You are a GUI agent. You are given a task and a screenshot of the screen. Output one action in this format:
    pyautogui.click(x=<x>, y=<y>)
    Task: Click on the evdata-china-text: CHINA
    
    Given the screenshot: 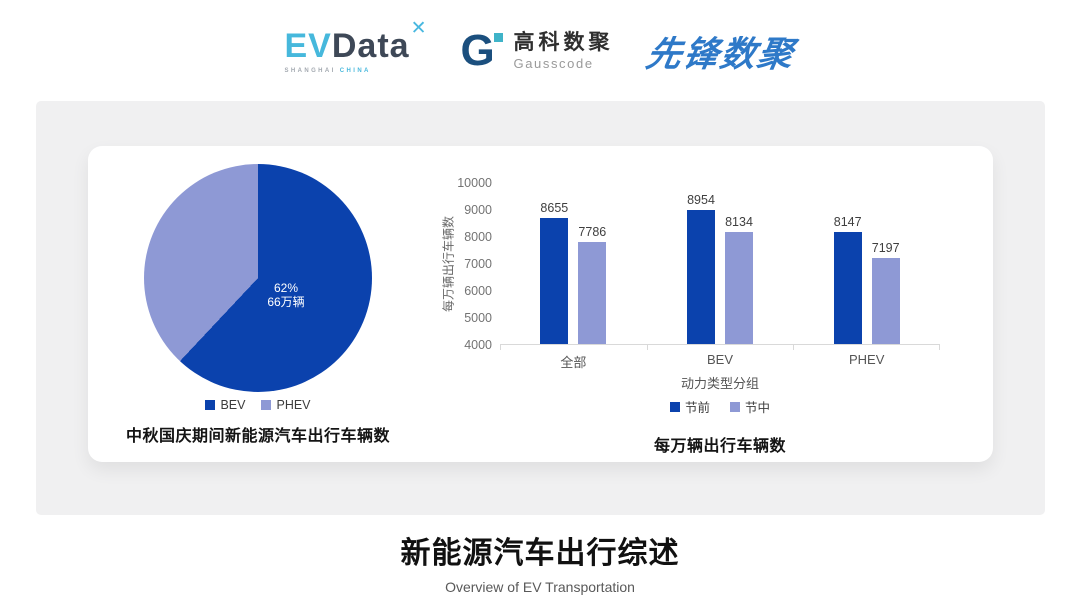 What is the action you would take?
    pyautogui.click(x=355, y=70)
    